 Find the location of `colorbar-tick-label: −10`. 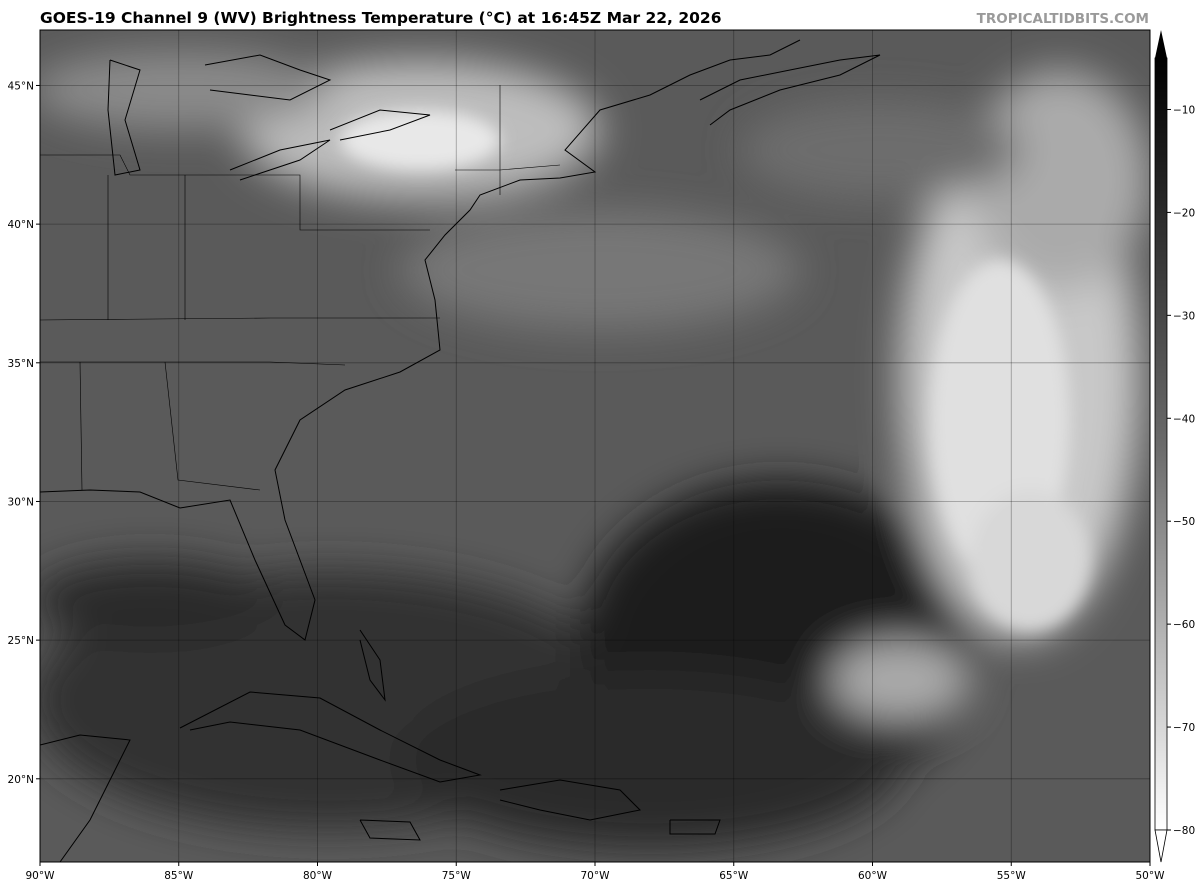

colorbar-tick-label: −10 is located at coordinates (1184, 110).